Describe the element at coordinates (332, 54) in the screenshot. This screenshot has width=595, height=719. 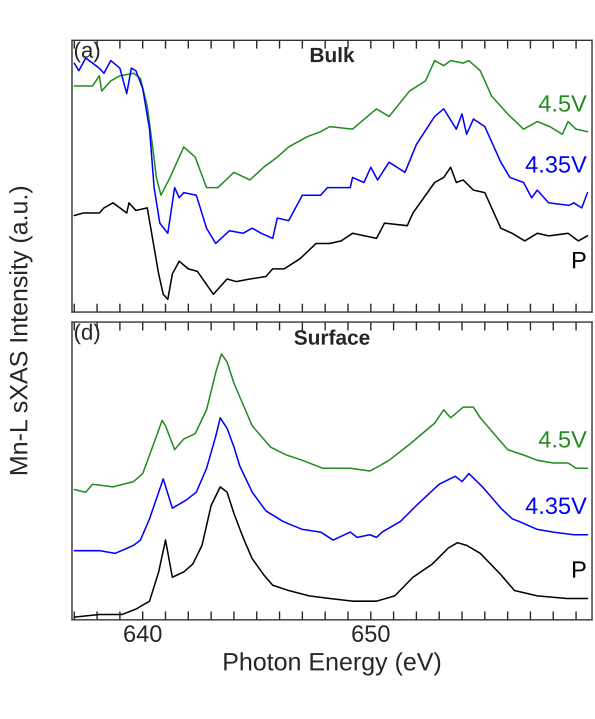
I see `chart-title: Bulk` at that location.